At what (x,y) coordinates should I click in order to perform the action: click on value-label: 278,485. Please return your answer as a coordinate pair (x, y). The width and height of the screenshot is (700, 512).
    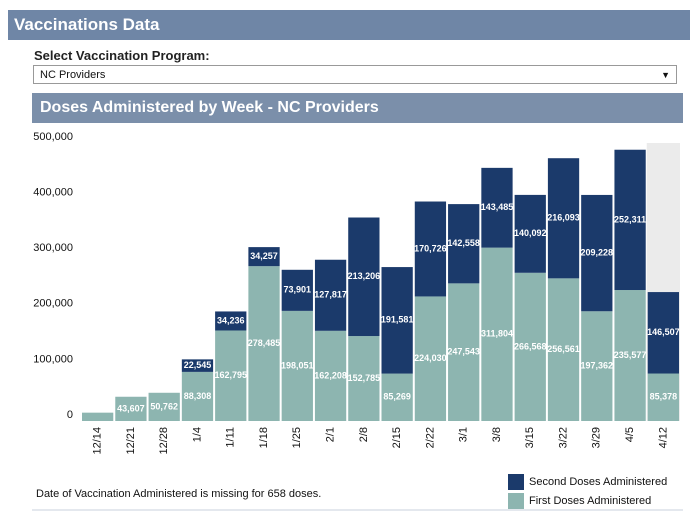
    Looking at the image, I should click on (264, 343).